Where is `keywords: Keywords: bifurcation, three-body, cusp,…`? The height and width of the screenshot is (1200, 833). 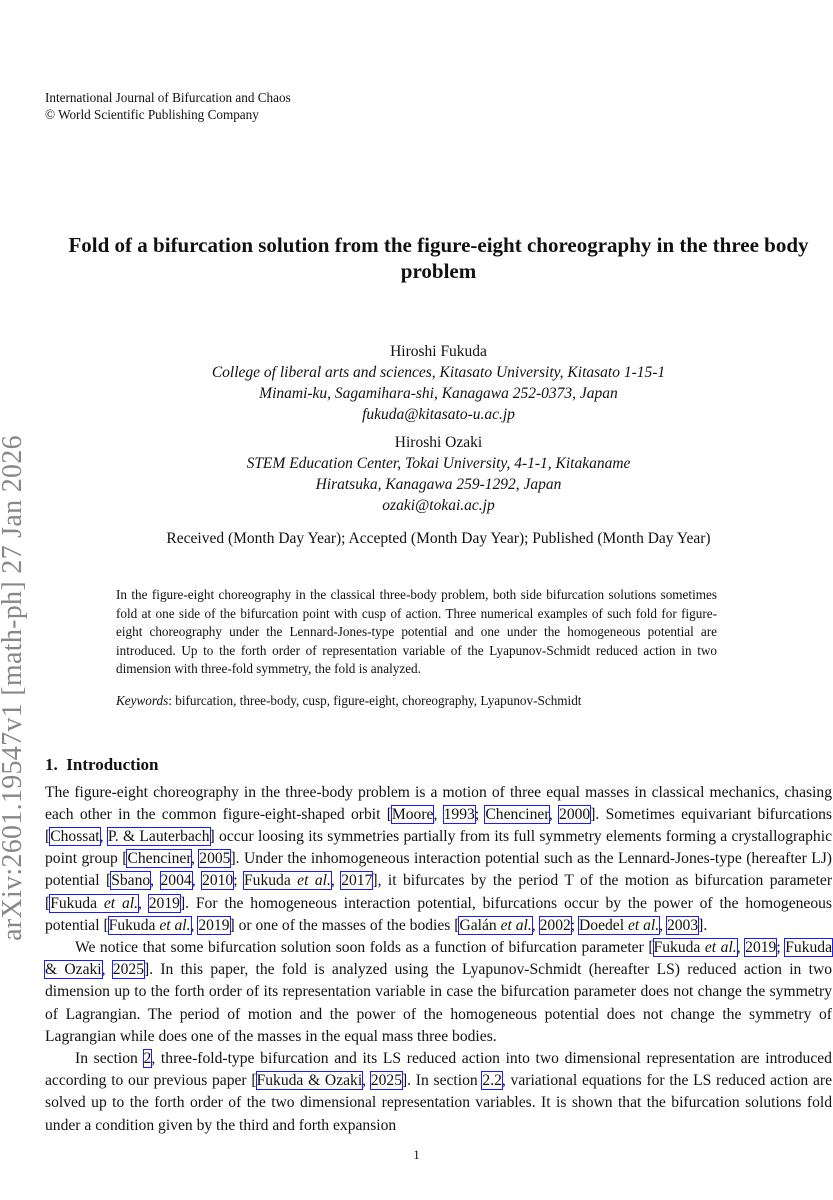 keywords: Keywords: bifurcation, three-body, cusp,… is located at coordinates (416, 701).